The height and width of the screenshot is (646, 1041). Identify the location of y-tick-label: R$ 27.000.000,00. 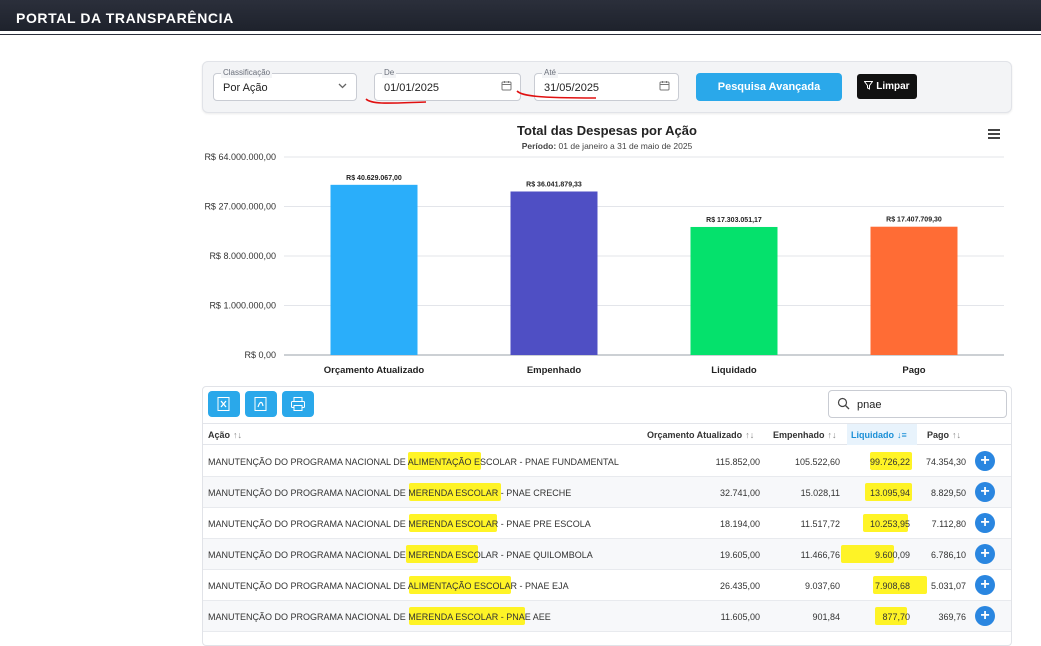
(240, 207).